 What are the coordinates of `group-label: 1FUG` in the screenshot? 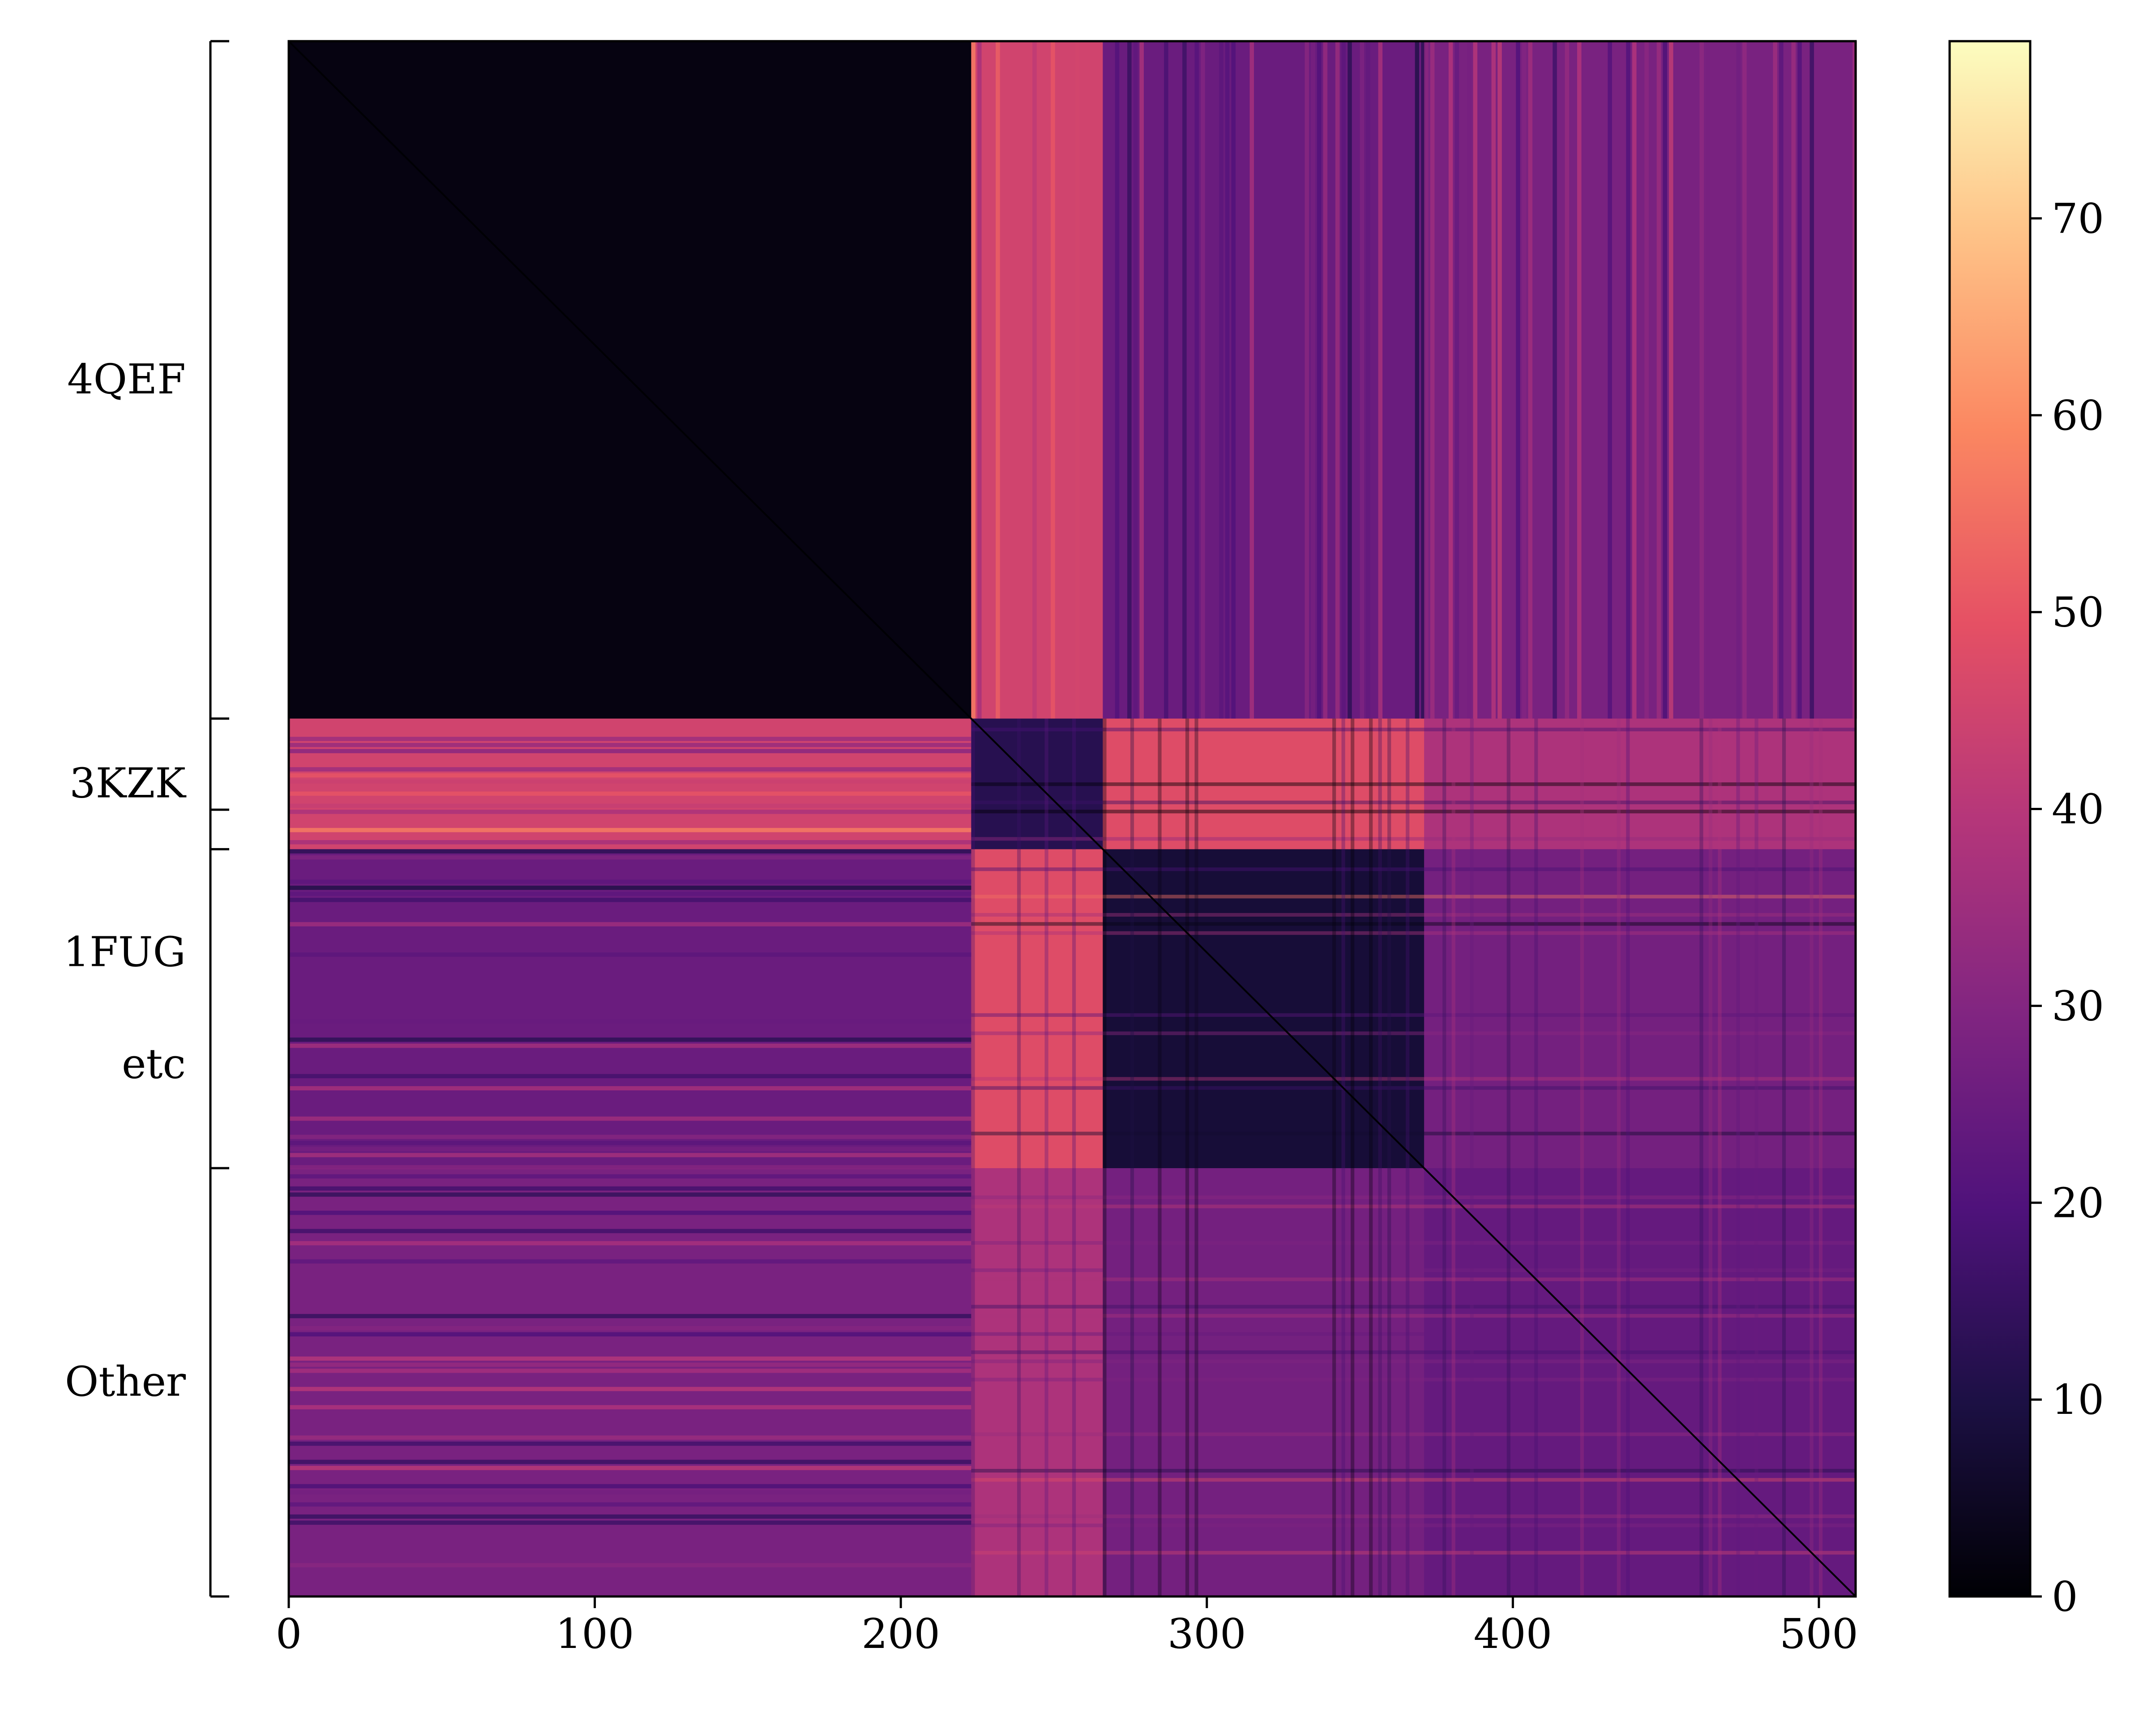 It's located at (125, 952).